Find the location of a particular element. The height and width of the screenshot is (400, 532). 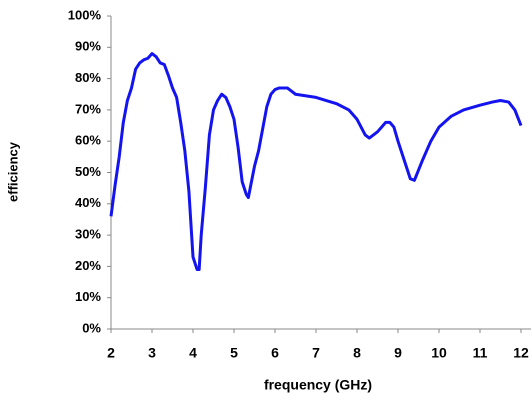

y-tick-label: 10% is located at coordinates (88, 296).